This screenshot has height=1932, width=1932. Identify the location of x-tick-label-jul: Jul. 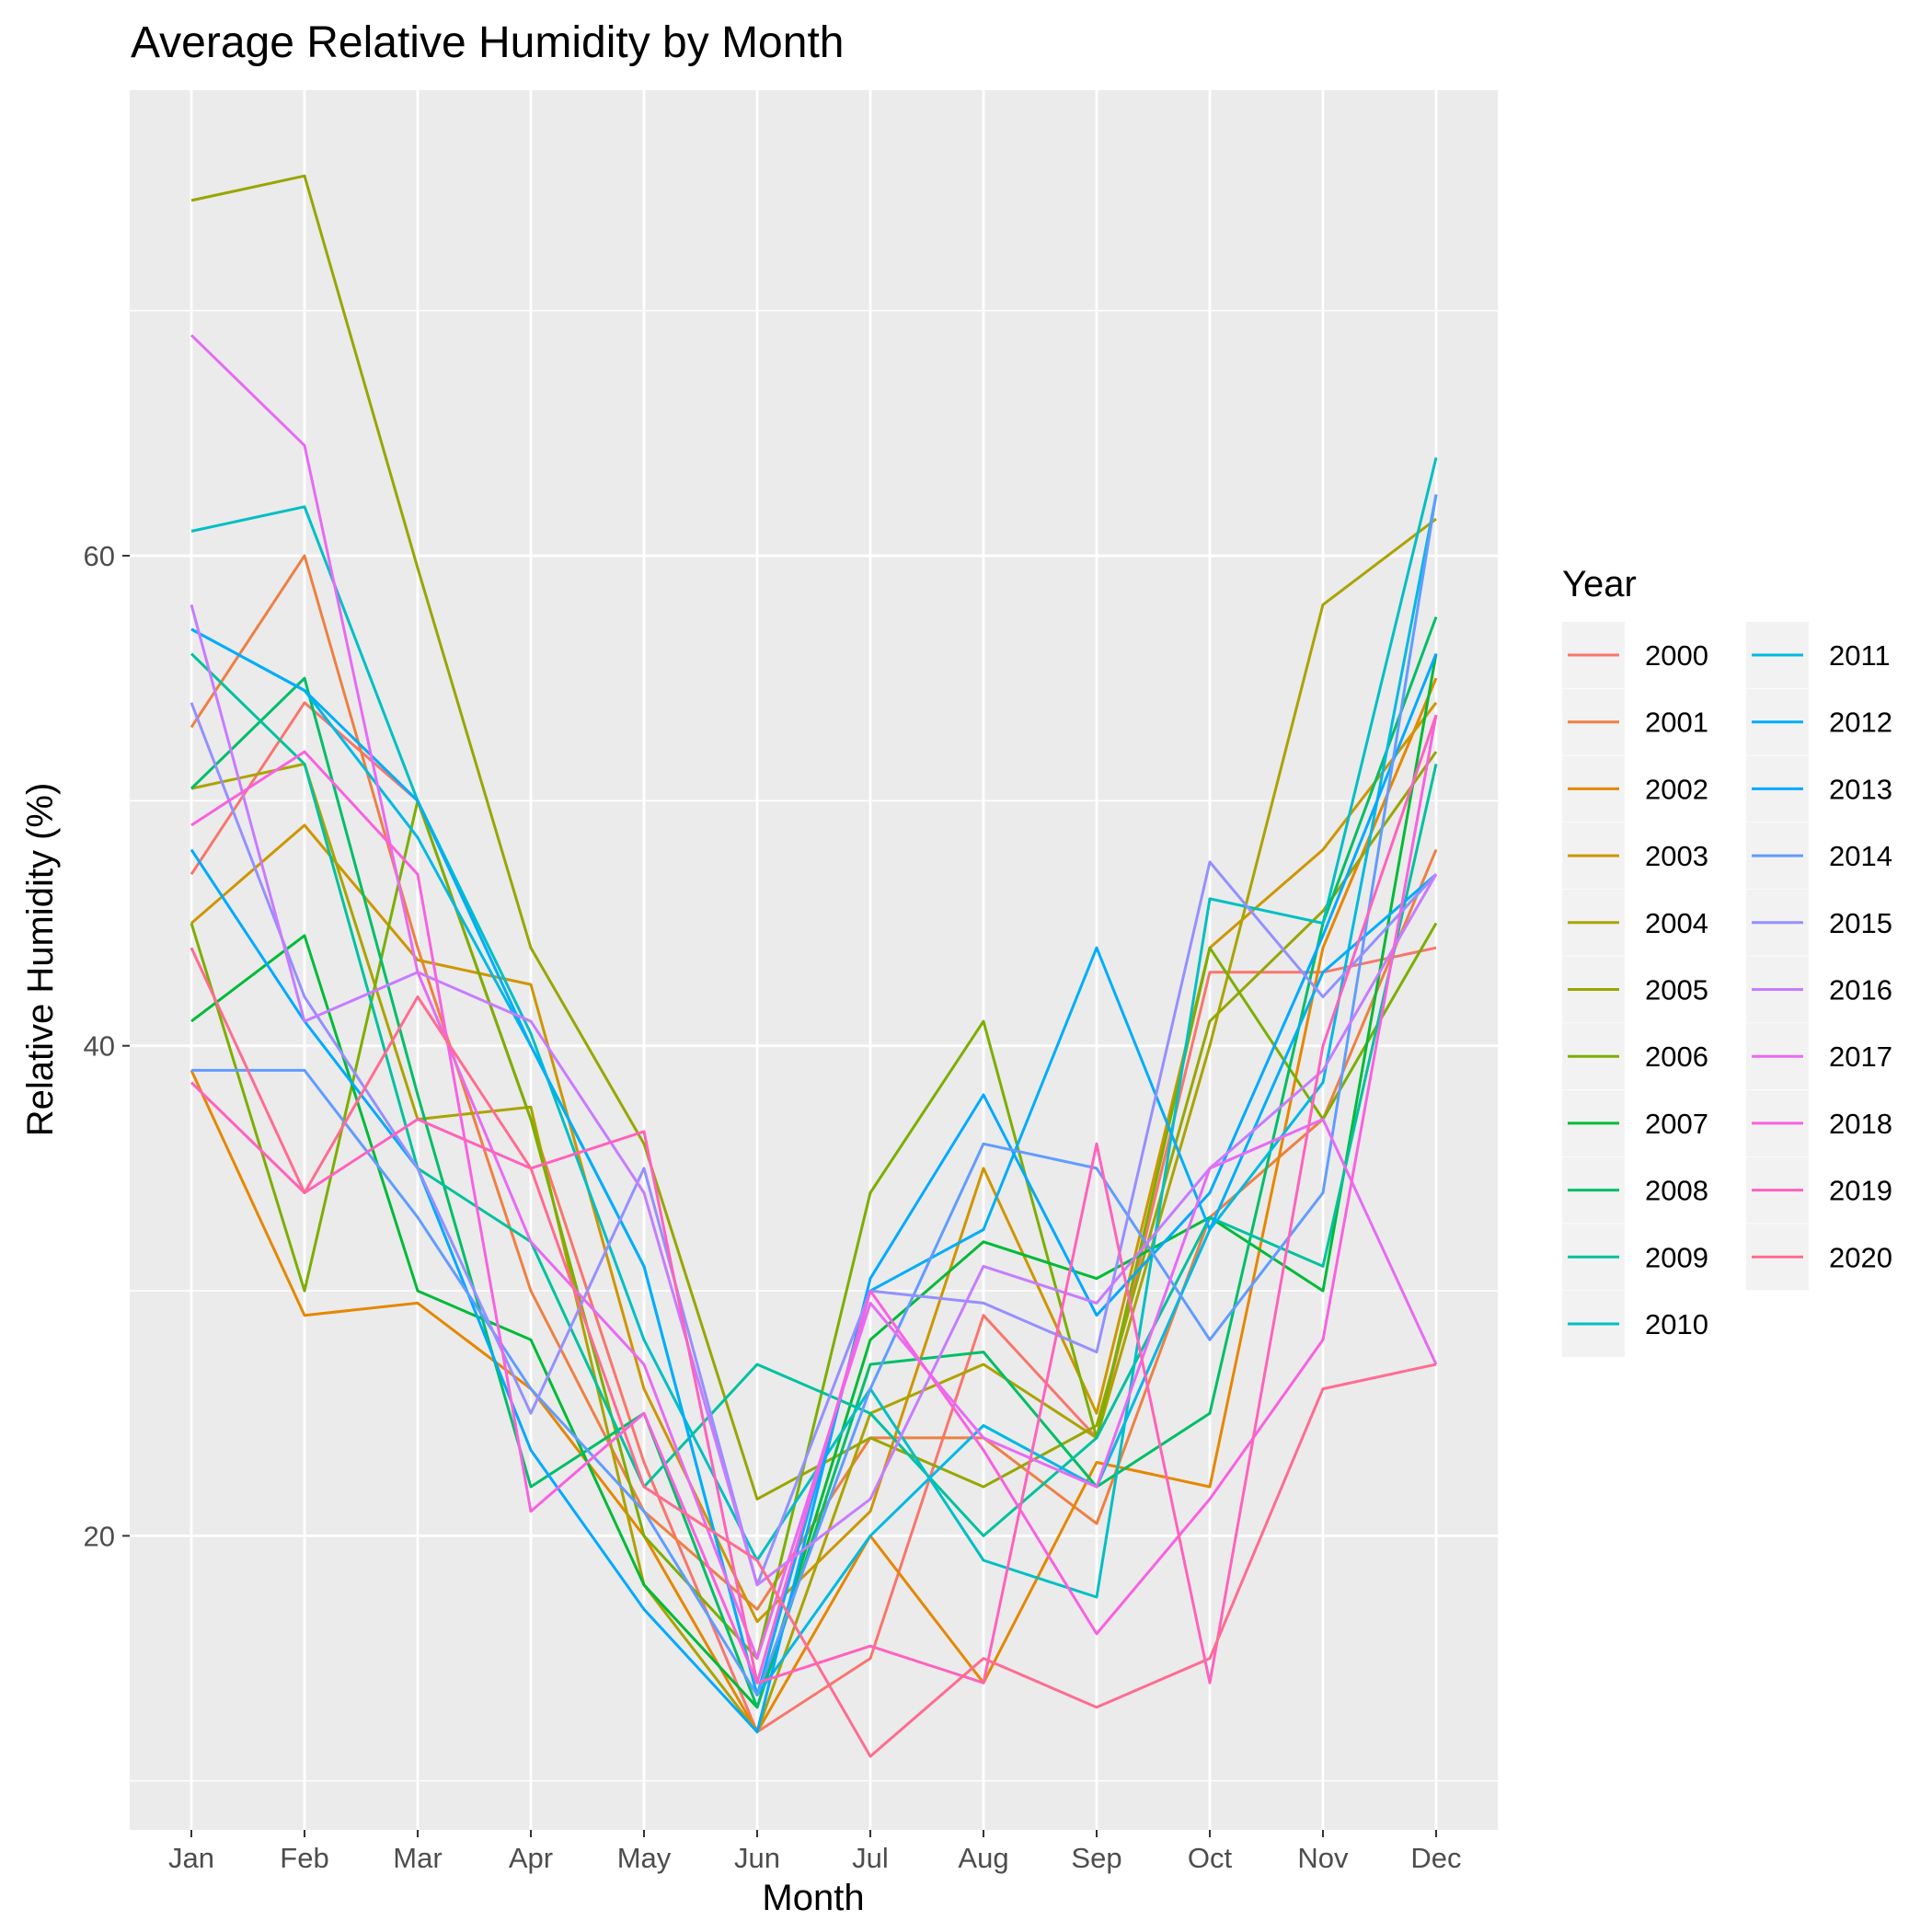
(870, 1858).